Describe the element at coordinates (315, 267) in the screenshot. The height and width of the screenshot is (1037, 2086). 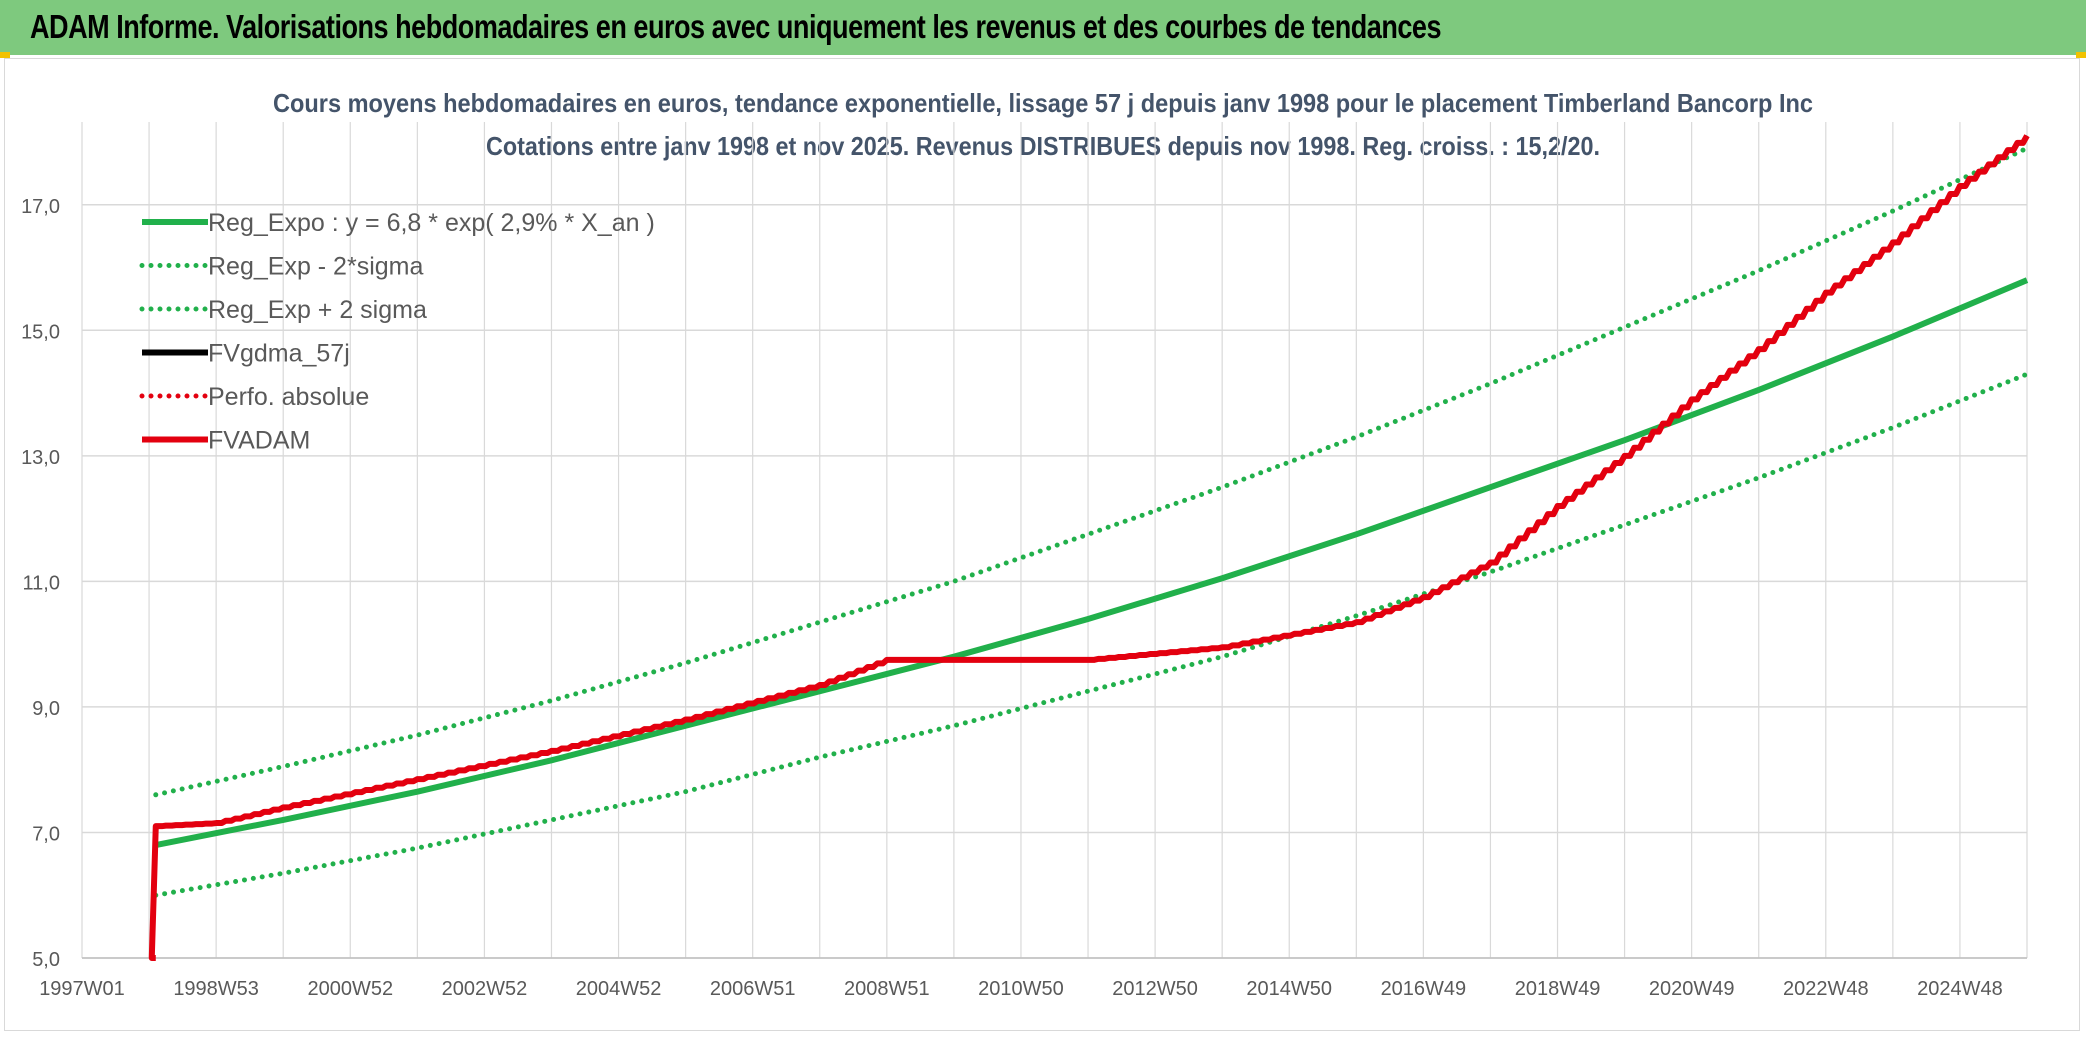
I see `legend-label-1: Reg_Exp - 2*sigma` at that location.